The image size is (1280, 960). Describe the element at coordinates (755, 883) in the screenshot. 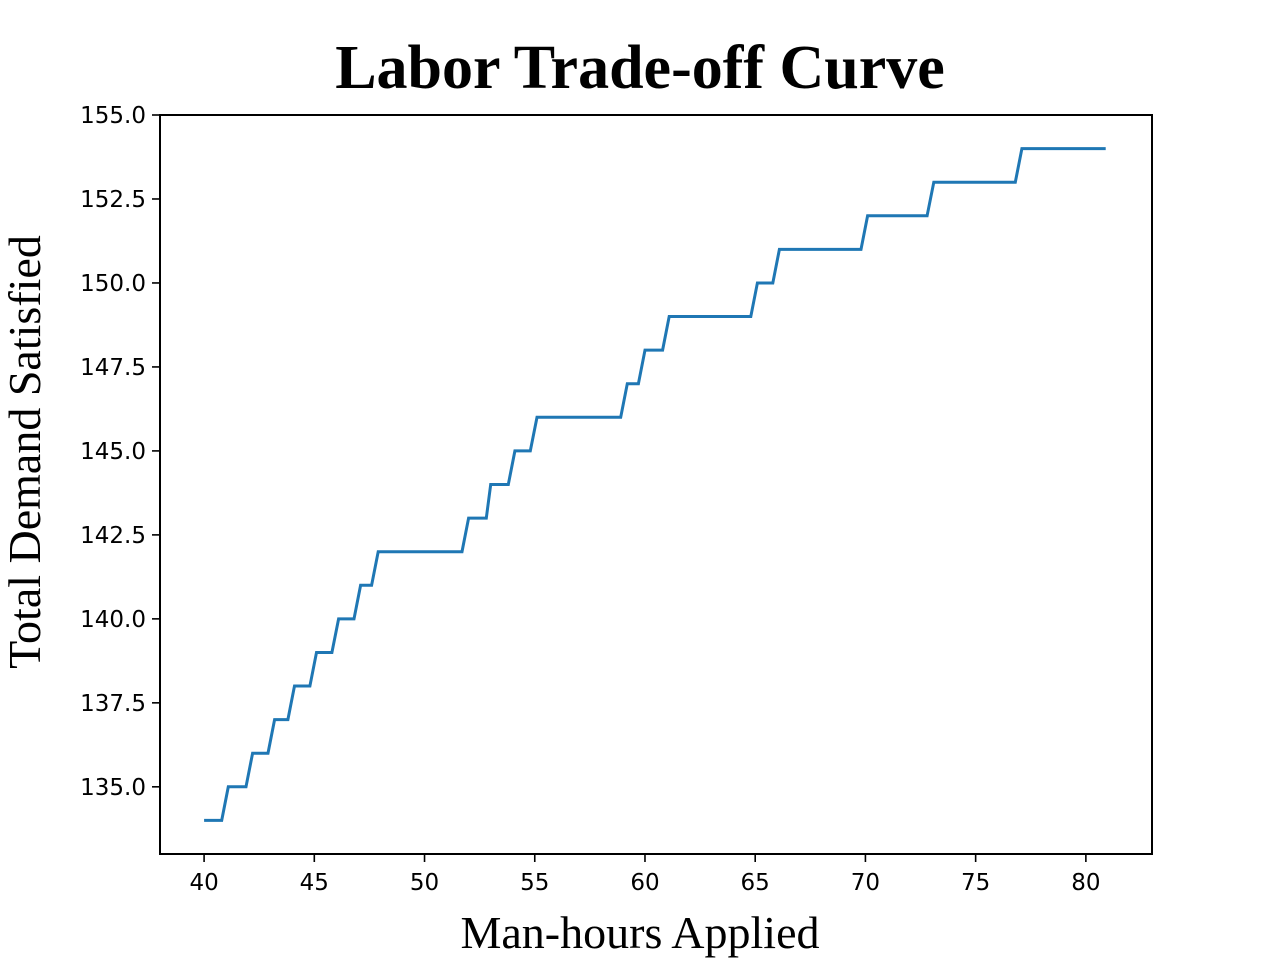

I see `x-tick-label: 65` at that location.